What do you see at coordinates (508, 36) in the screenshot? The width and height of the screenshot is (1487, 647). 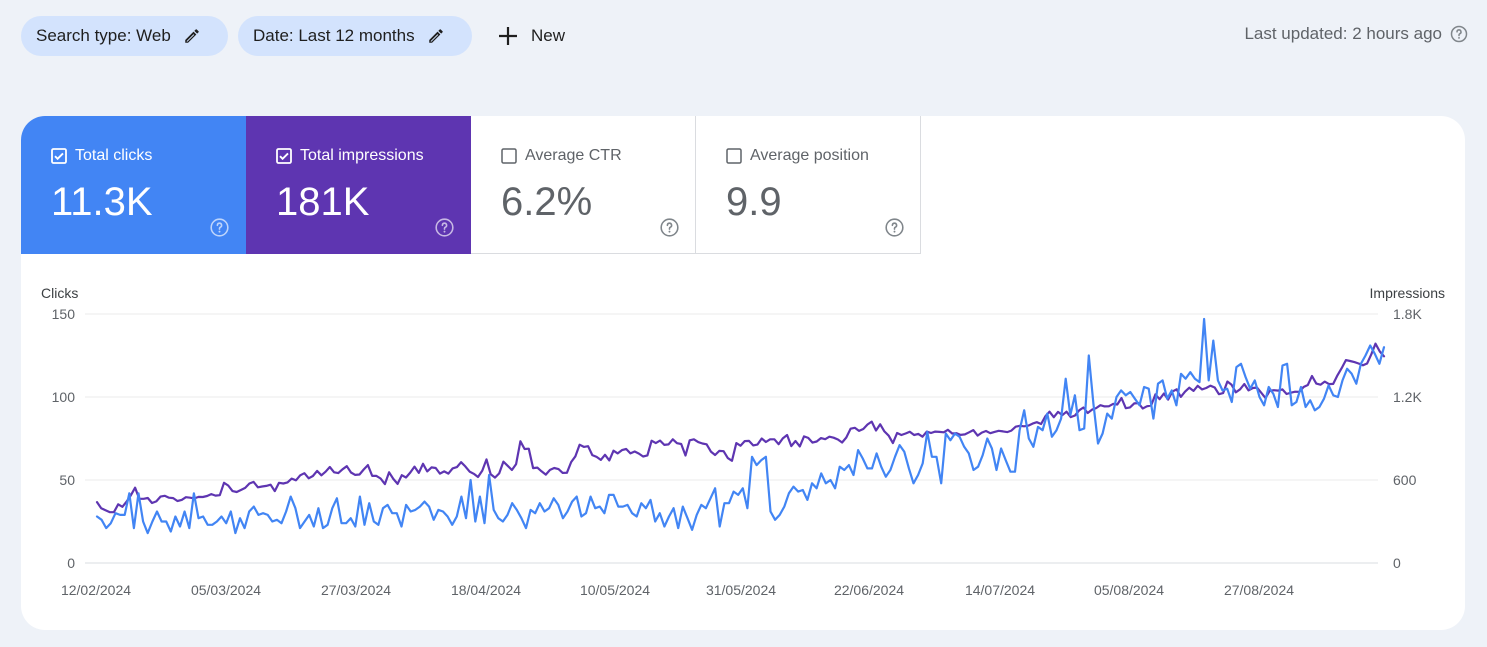 I see `plus-icon` at bounding box center [508, 36].